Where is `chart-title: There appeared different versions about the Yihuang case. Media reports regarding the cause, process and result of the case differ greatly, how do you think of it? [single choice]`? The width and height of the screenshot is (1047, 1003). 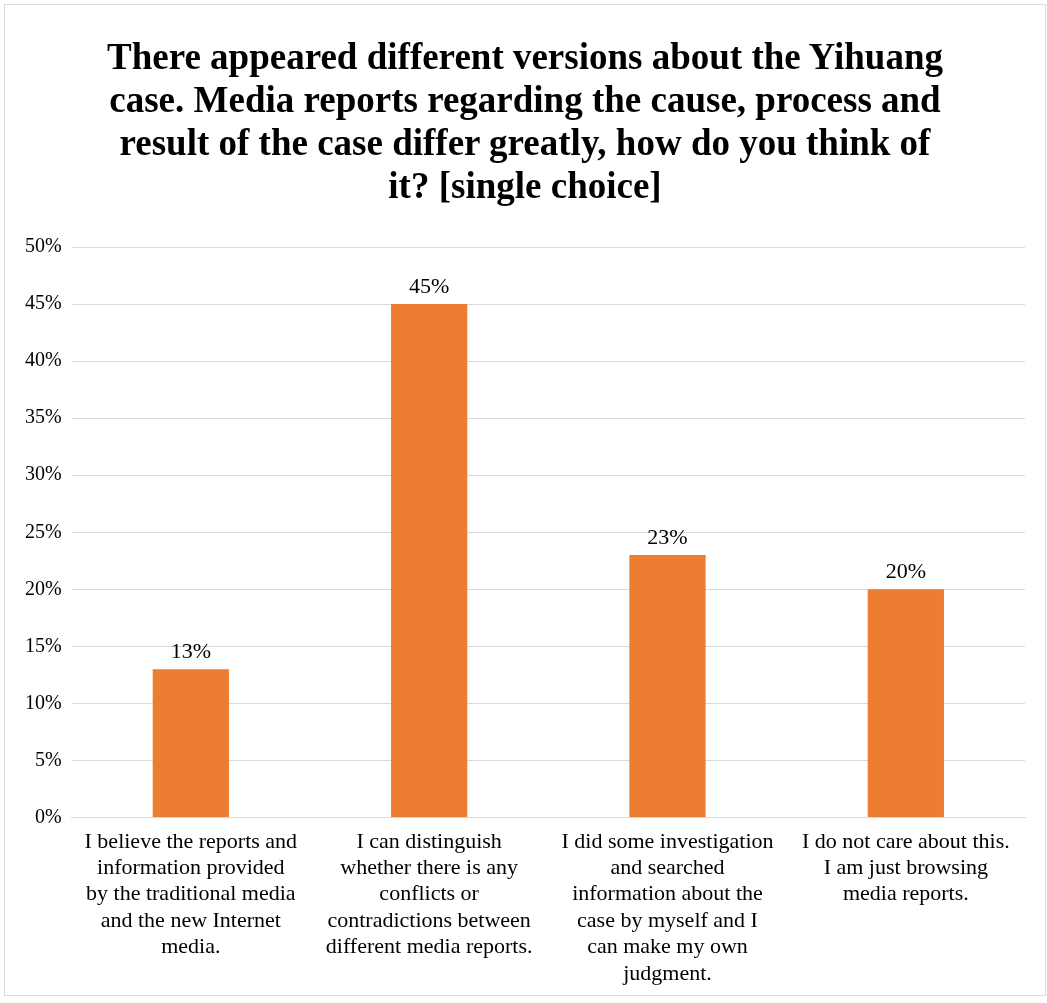
chart-title: There appeared different versions about the Yihuang case. Media reports regarding the cause, process and result of the case differ greatly, how do you think of it? [single choice] is located at coordinates (525, 121).